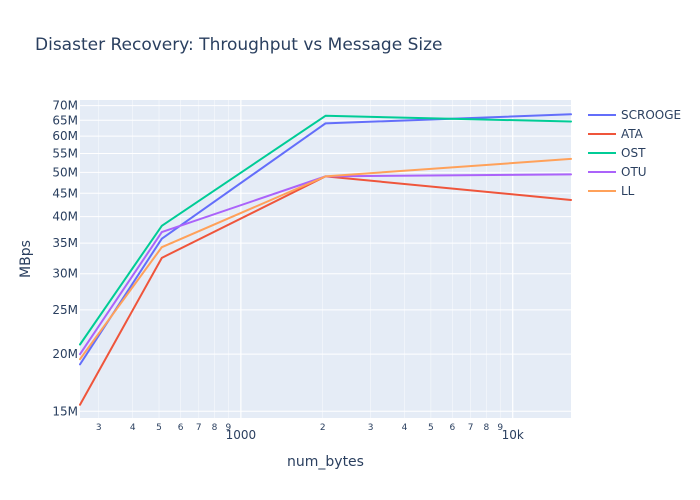  I want to click on legend-item-ost: OST, so click(617, 153).